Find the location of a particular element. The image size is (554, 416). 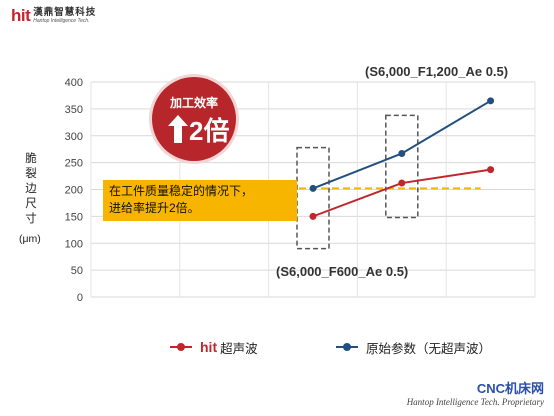

y-tick-label: 300 is located at coordinates (74, 137).